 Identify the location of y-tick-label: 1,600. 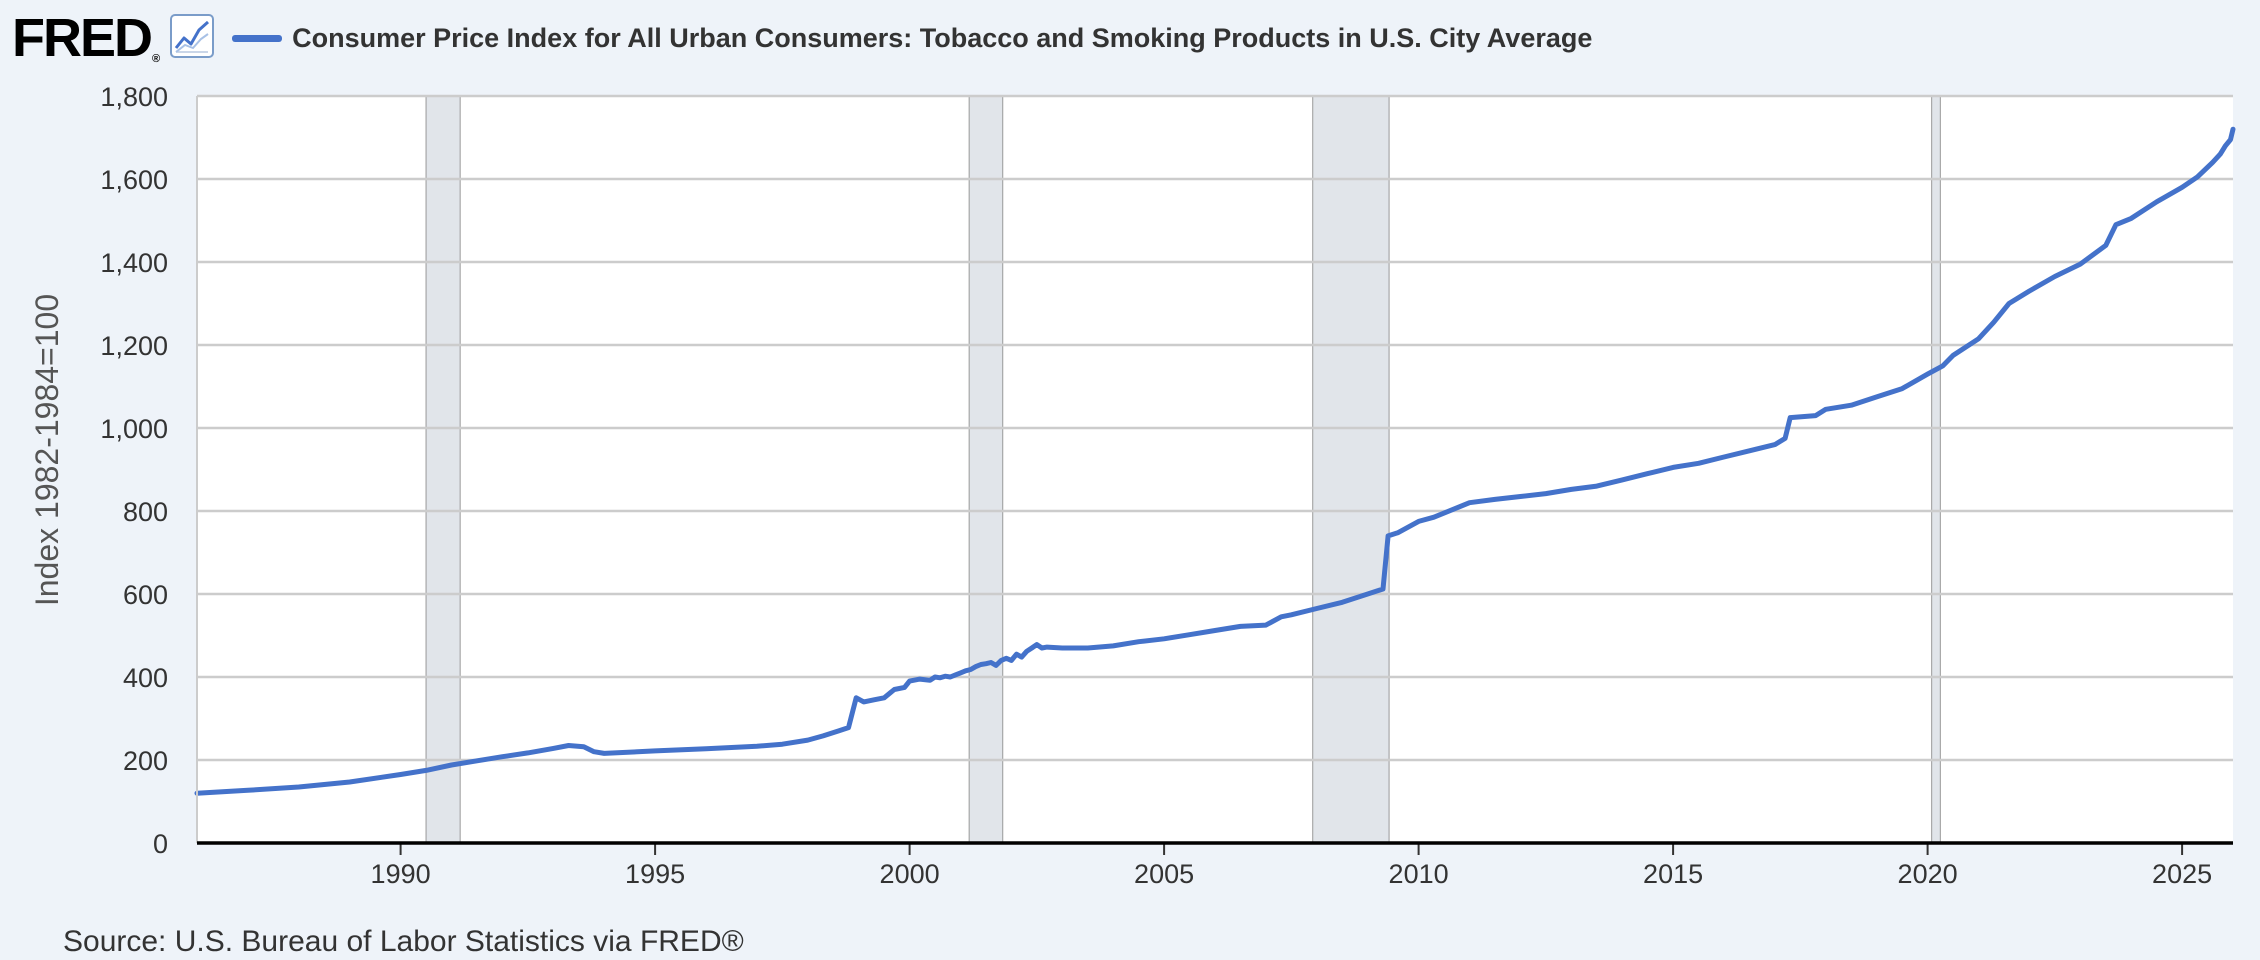
(134, 180).